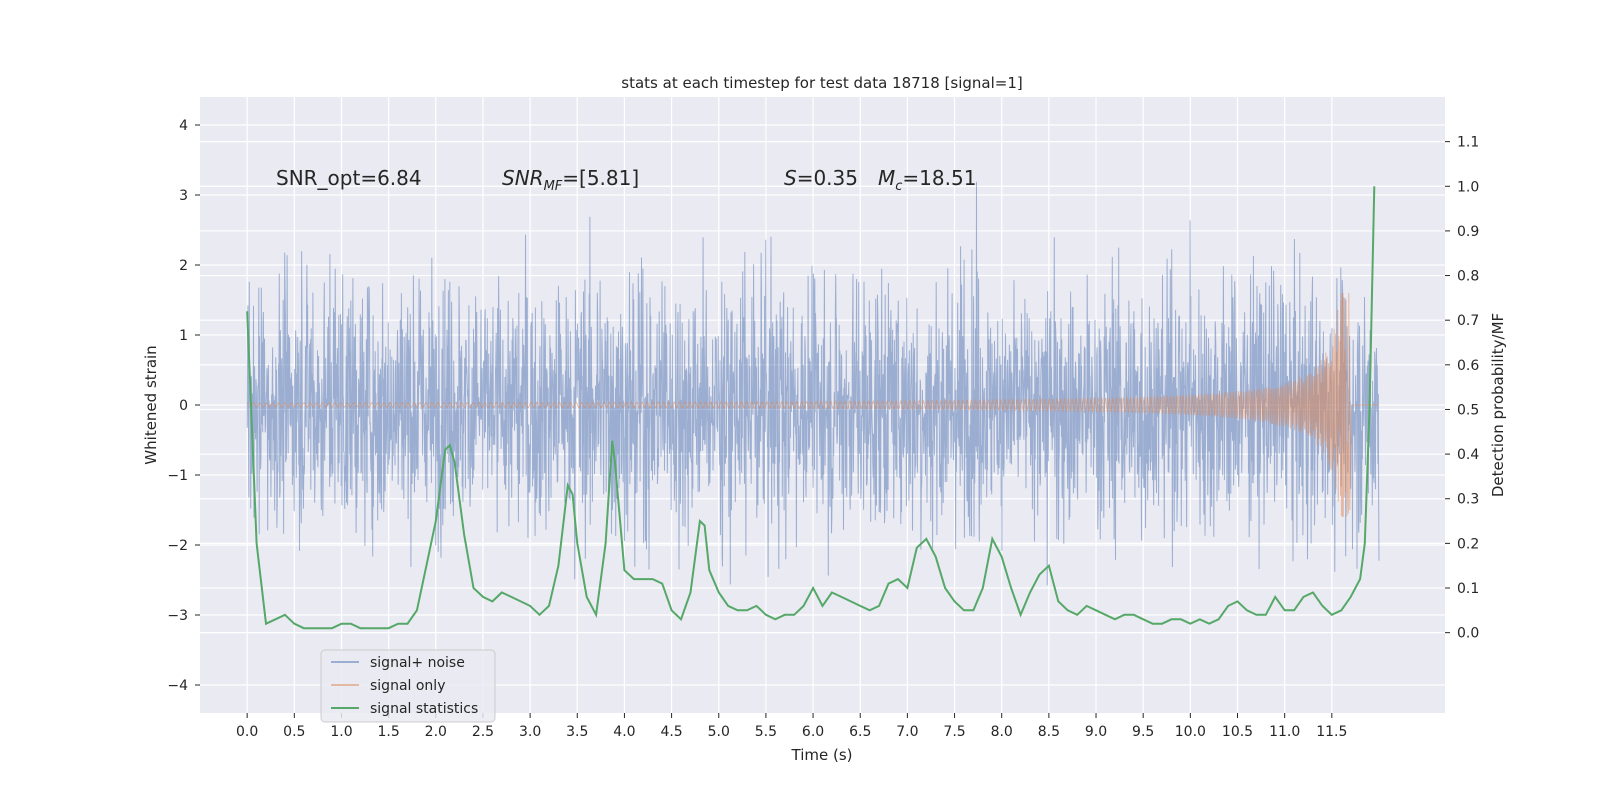 This screenshot has width=1600, height=800. What do you see at coordinates (860, 732) in the screenshot?
I see `x-tick-label: 6.5` at bounding box center [860, 732].